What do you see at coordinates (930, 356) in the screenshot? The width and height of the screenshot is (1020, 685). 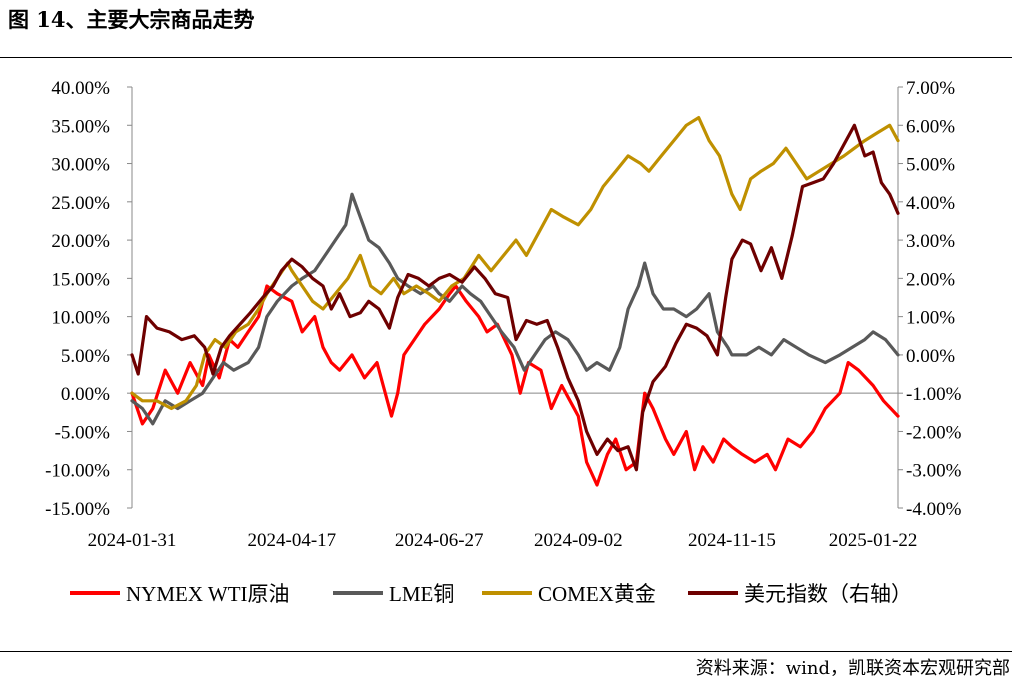 I see `right-tick-label: 0.00%` at bounding box center [930, 356].